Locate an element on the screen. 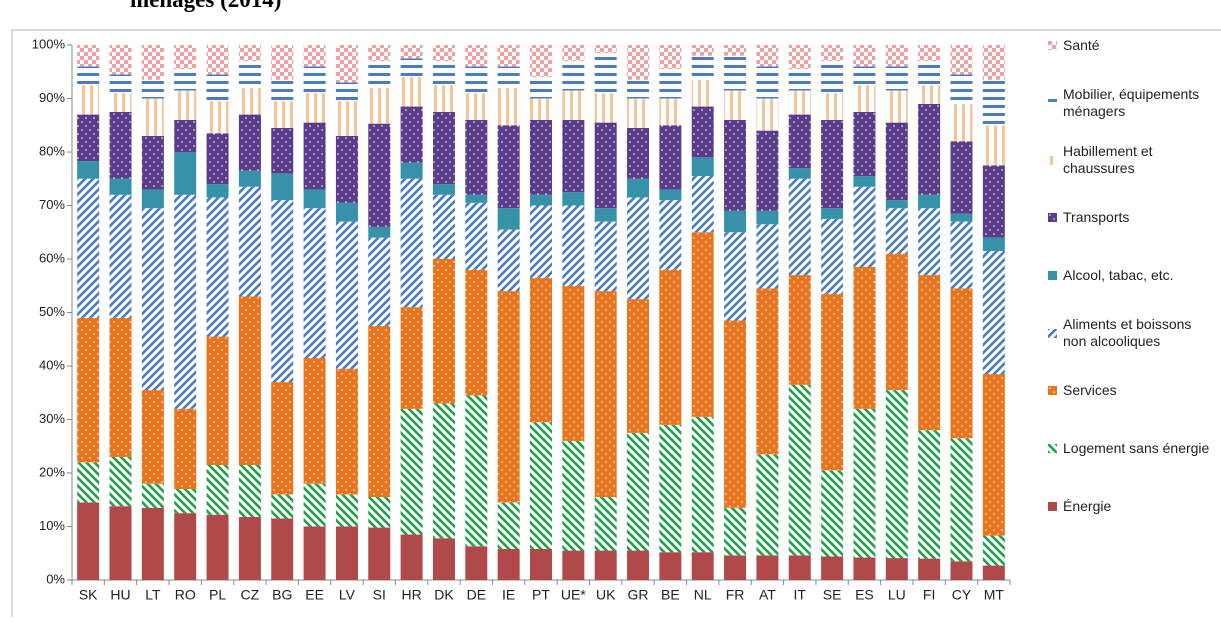 This screenshot has width=1221, height=622. legend-item: Logement sans énergie is located at coordinates (1133, 448).